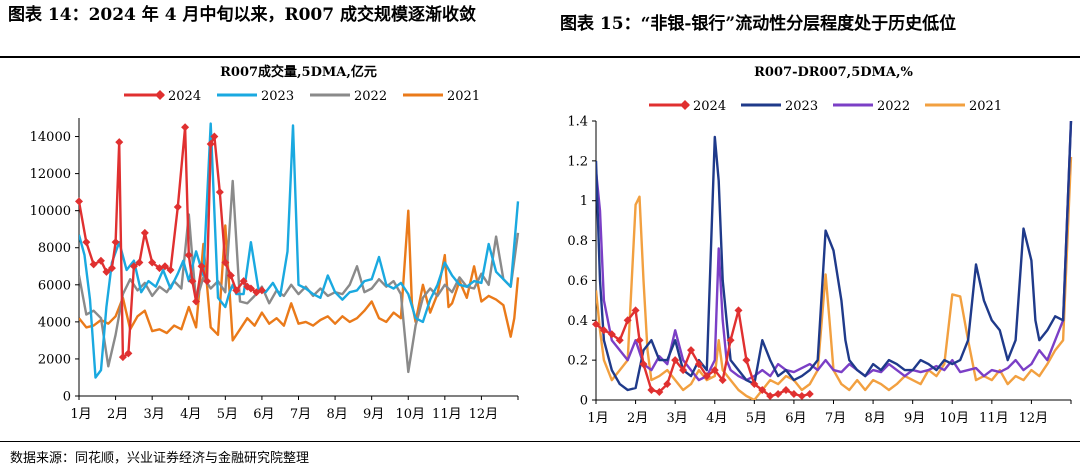 This screenshot has height=466, width=1080. What do you see at coordinates (795, 418) in the screenshot?
I see `x-tick-label: 6月` at bounding box center [795, 418].